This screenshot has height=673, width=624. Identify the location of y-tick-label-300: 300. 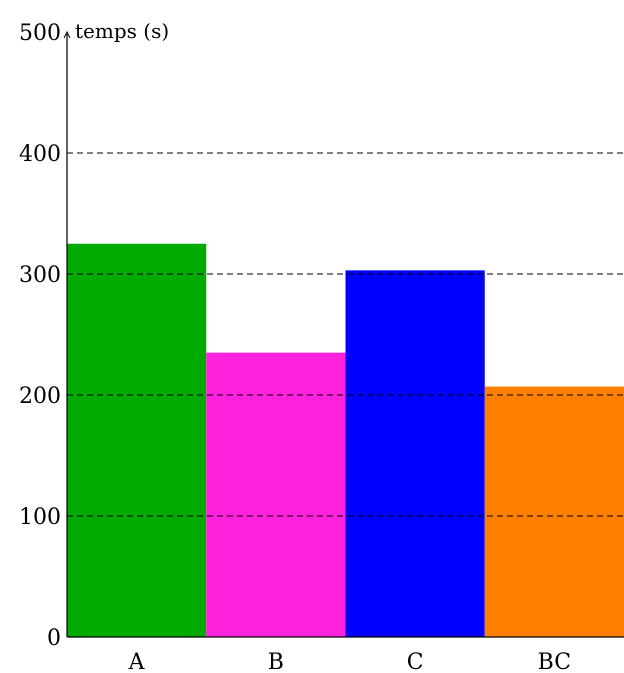
(40, 275).